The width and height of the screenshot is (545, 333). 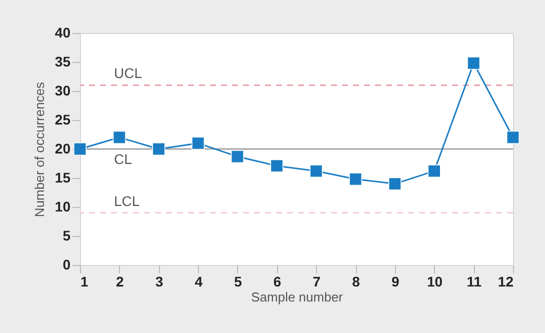 I want to click on y-axis-title: Number of occurrences, so click(x=39, y=149).